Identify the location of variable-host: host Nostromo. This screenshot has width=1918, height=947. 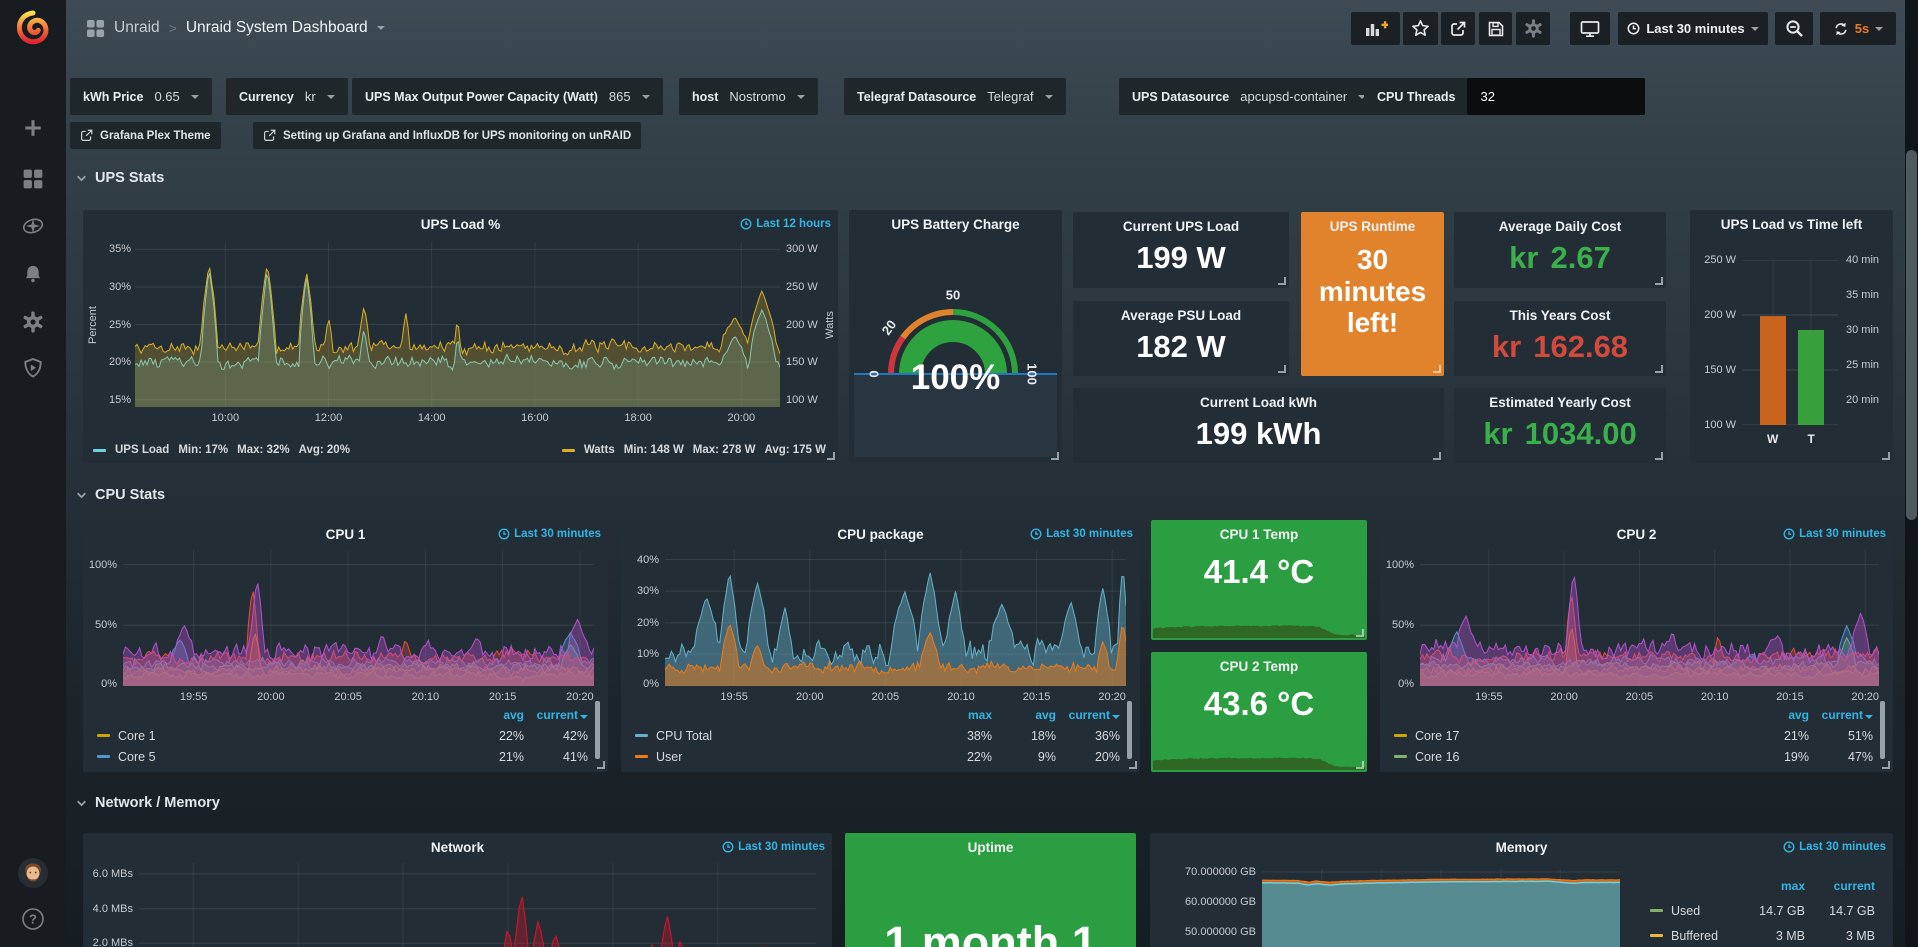
(748, 96).